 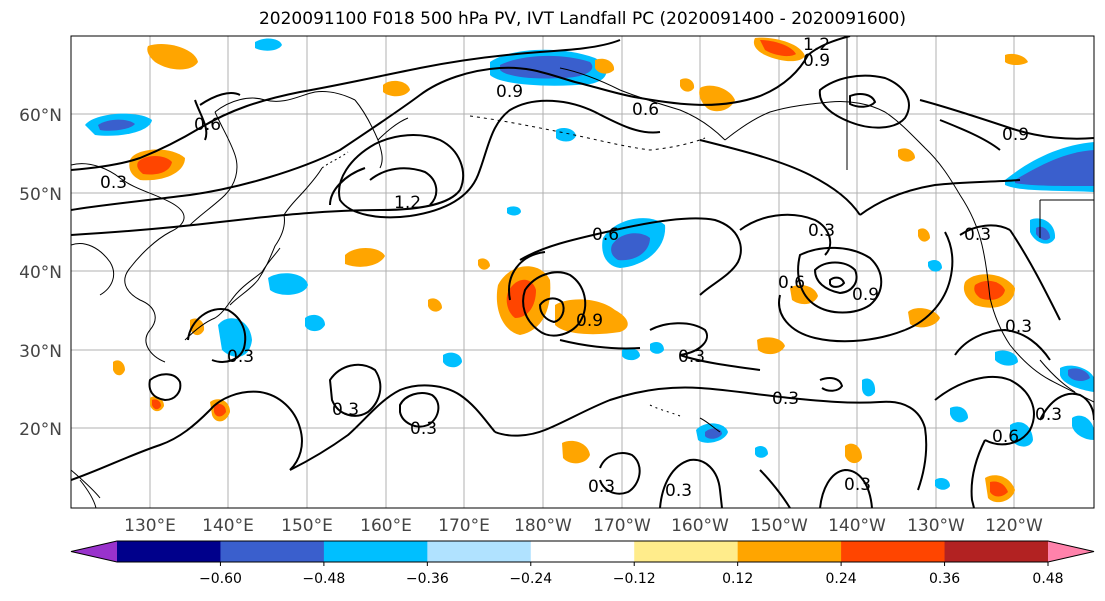 What do you see at coordinates (150, 526) in the screenshot?
I see `lon-label: 130°E` at bounding box center [150, 526].